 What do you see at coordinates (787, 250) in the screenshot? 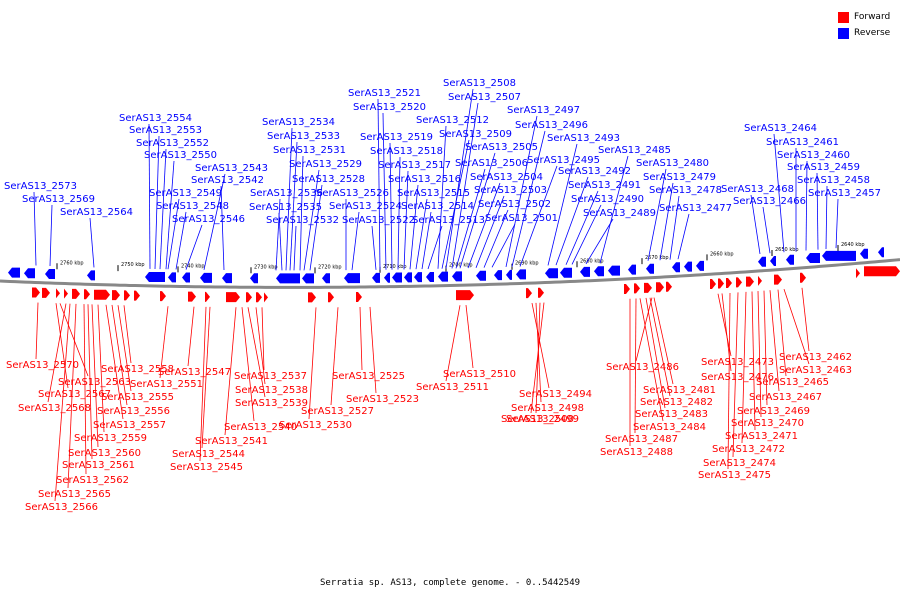
I see `tick-label: 2650 kbp` at bounding box center [787, 250].